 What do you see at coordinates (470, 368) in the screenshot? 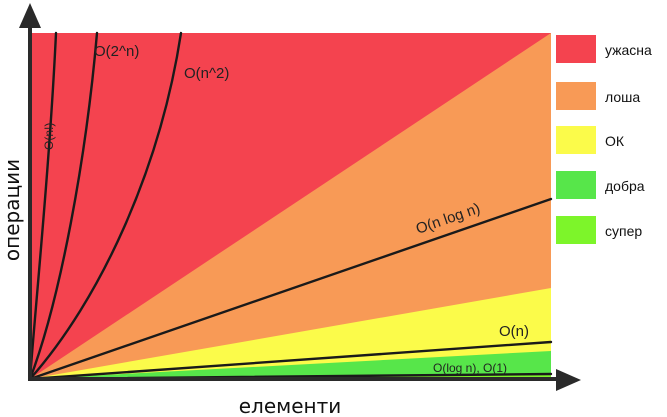
I see `curve-label-log-n: O(log n), O(1)` at bounding box center [470, 368].